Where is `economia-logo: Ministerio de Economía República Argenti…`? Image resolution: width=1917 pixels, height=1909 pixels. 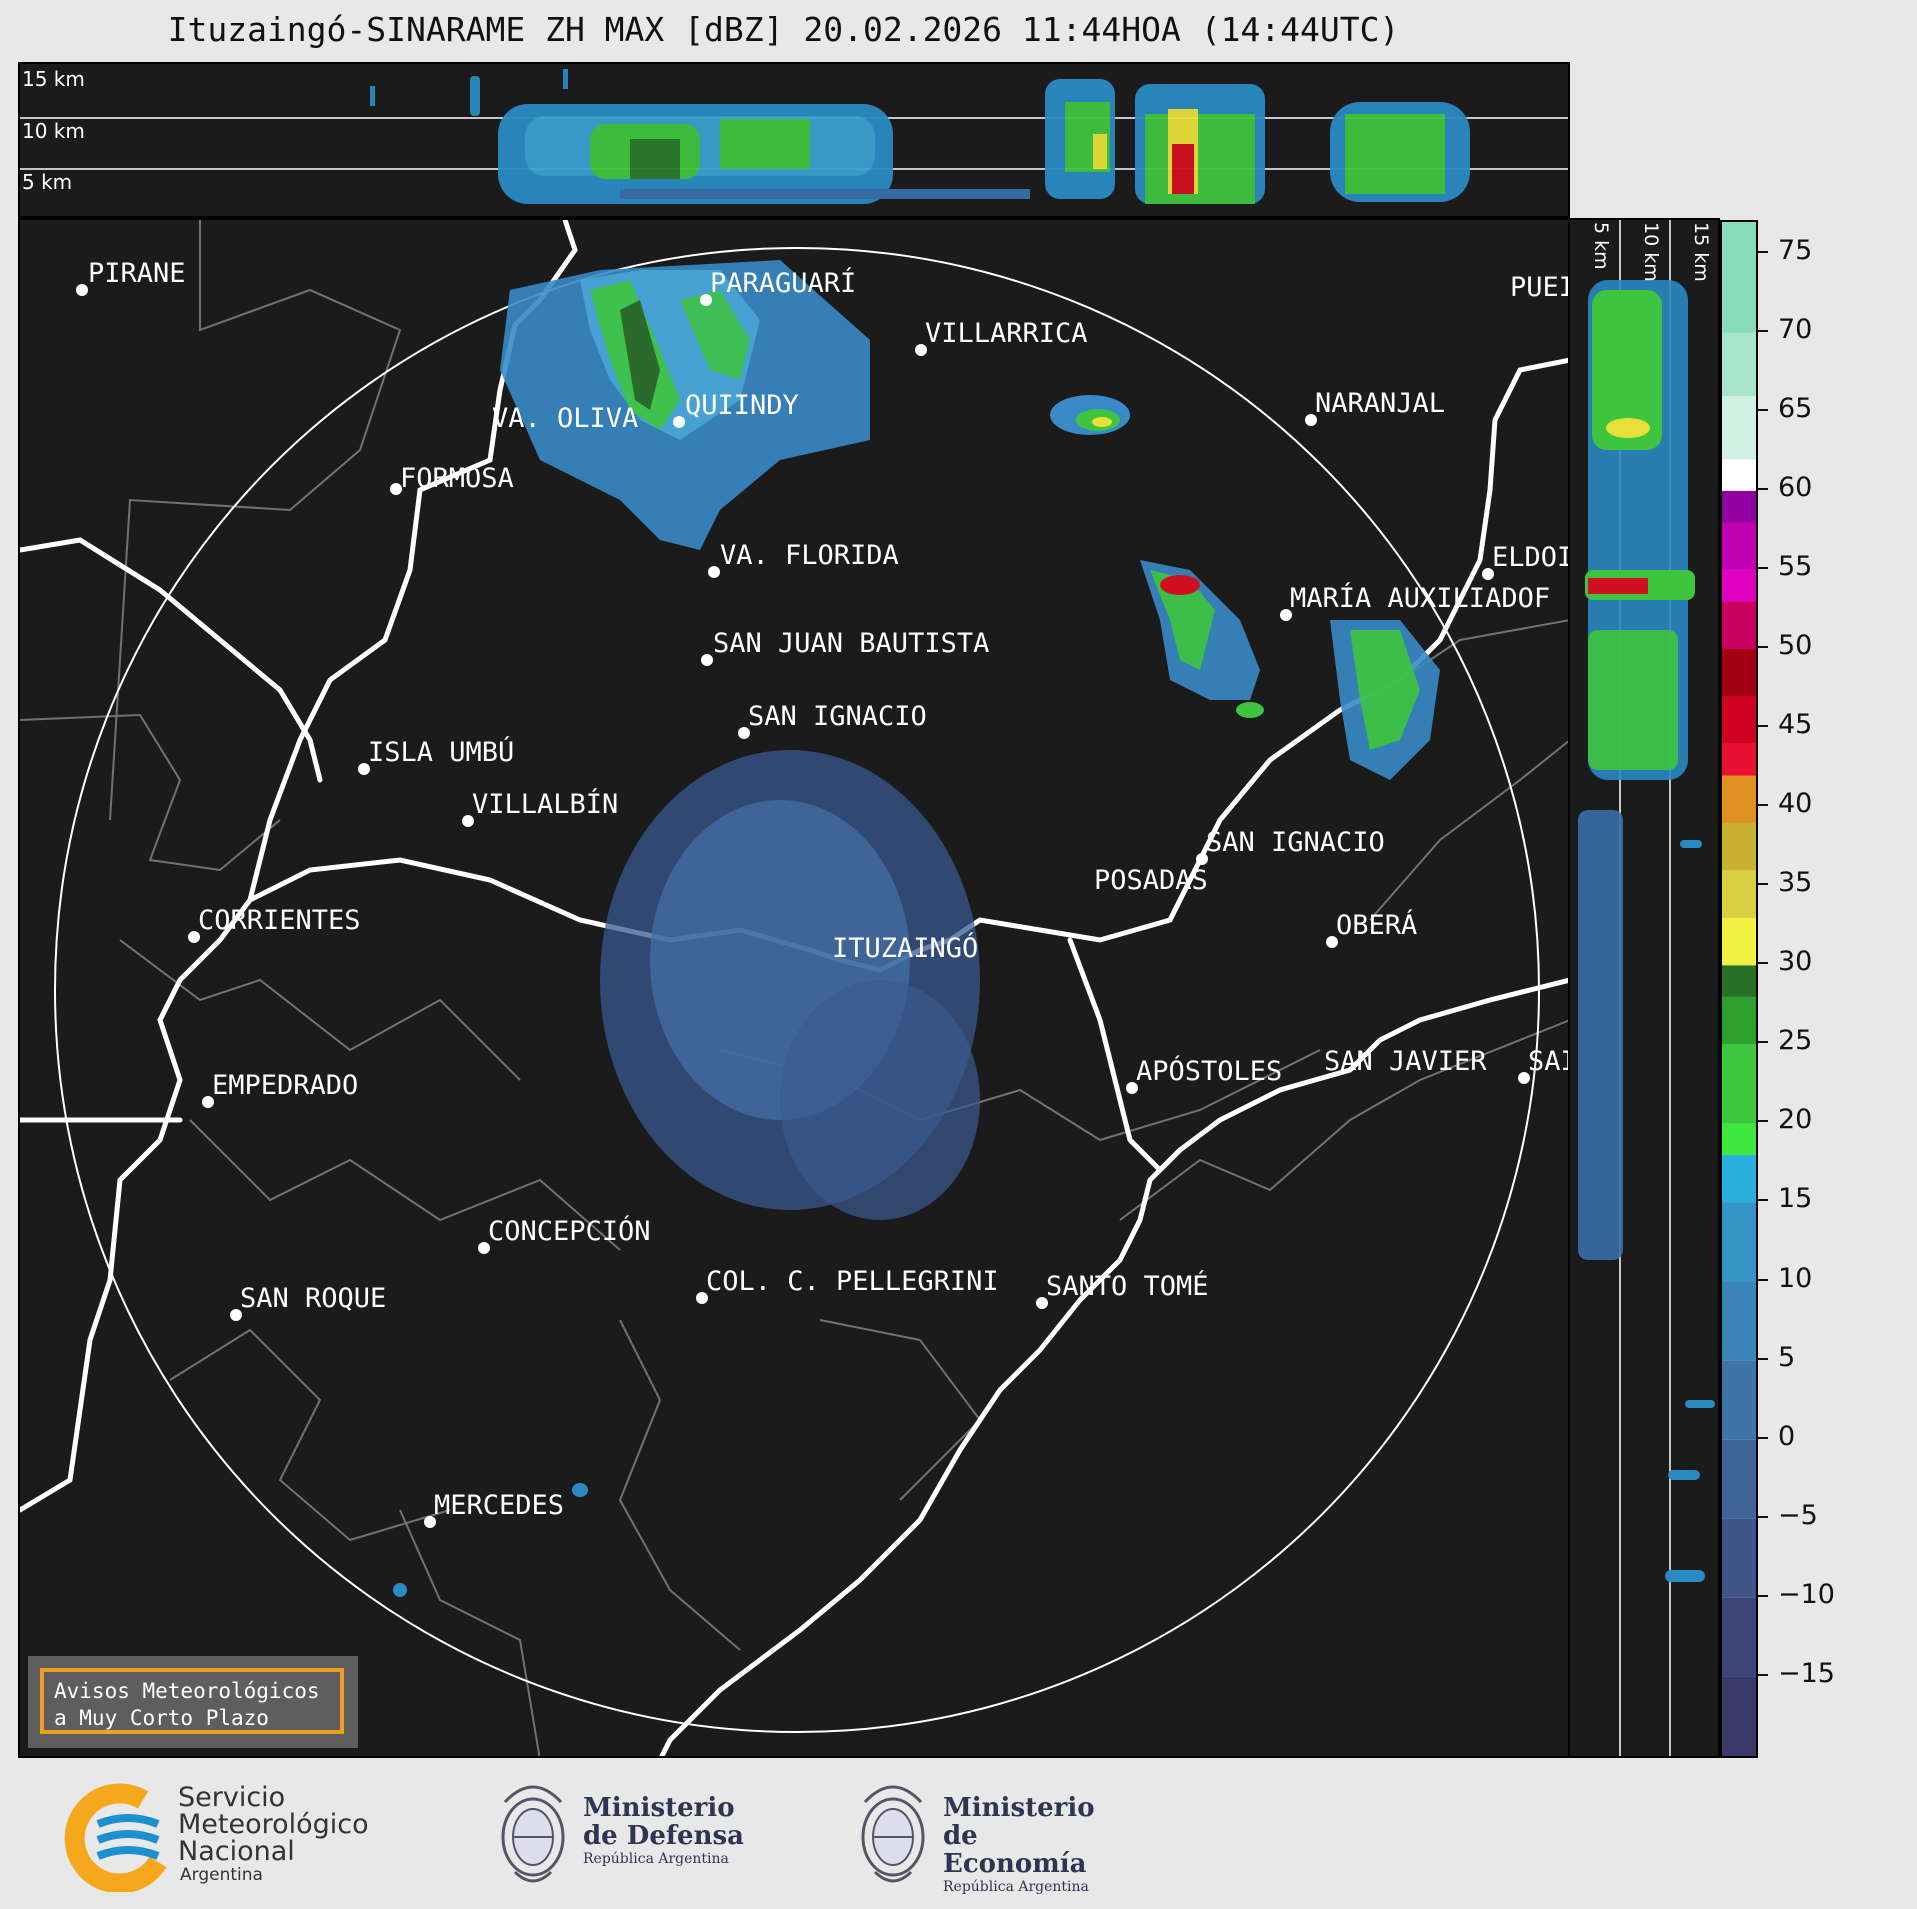
economia-logo: Ministerio de Economía República Argenti… is located at coordinates (990, 1834).